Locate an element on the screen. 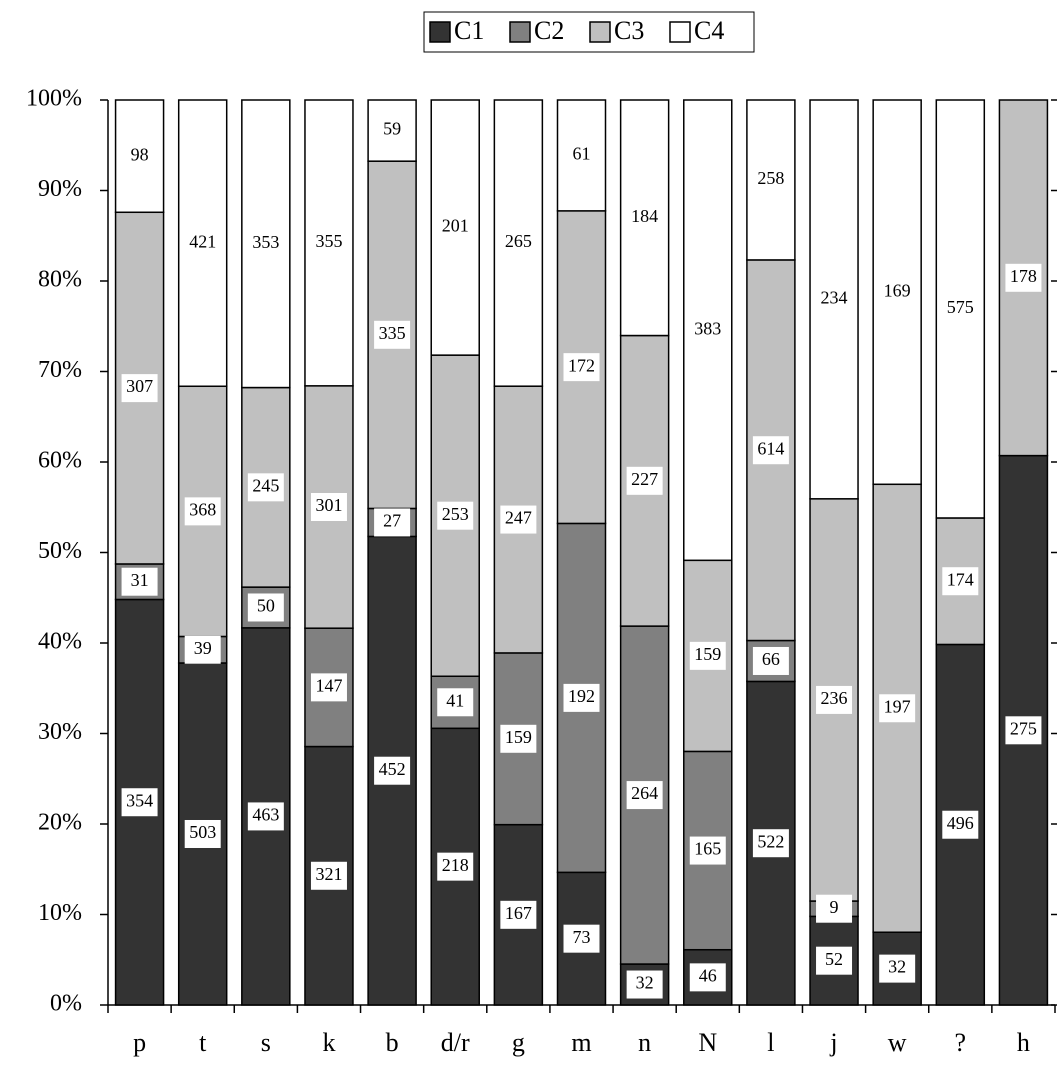  y-tick-label: 20% is located at coordinates (60, 823).